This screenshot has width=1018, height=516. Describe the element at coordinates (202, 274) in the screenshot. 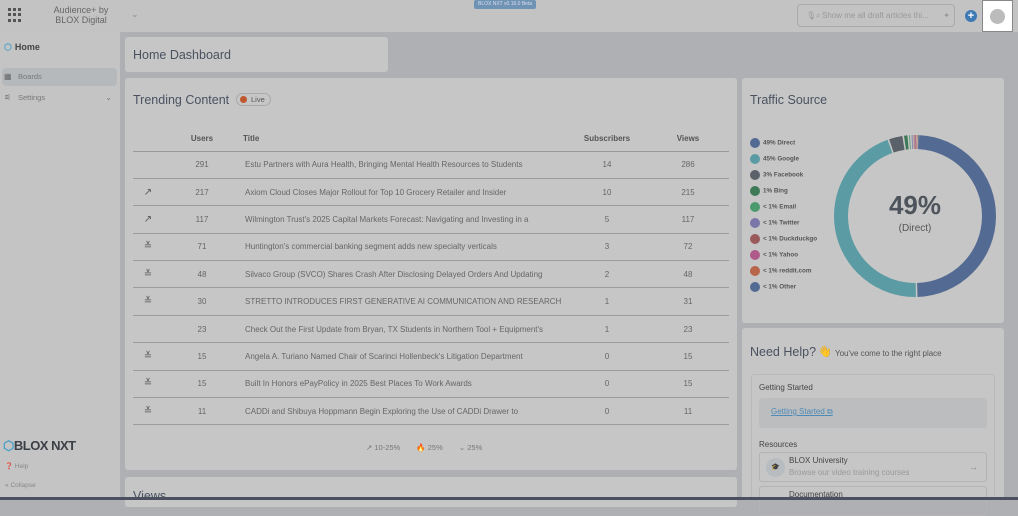

I see `users-cell: 48` at that location.